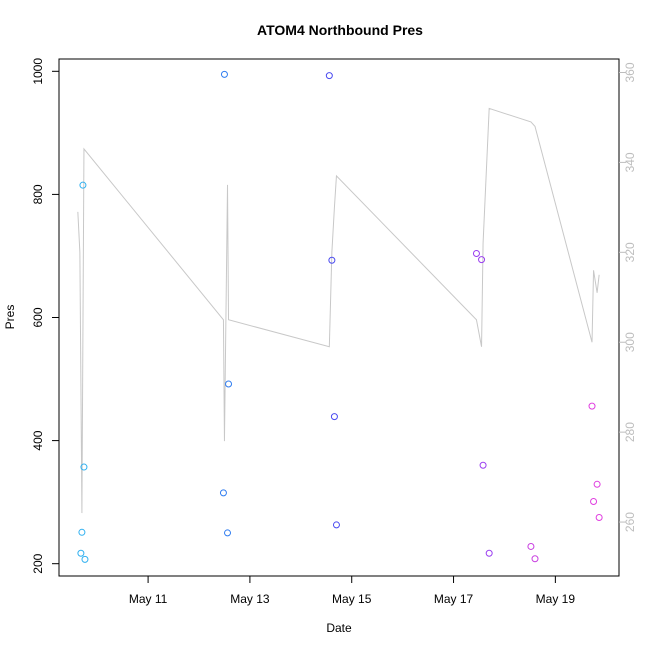  I want to click on x-axis-label: Date, so click(339, 628).